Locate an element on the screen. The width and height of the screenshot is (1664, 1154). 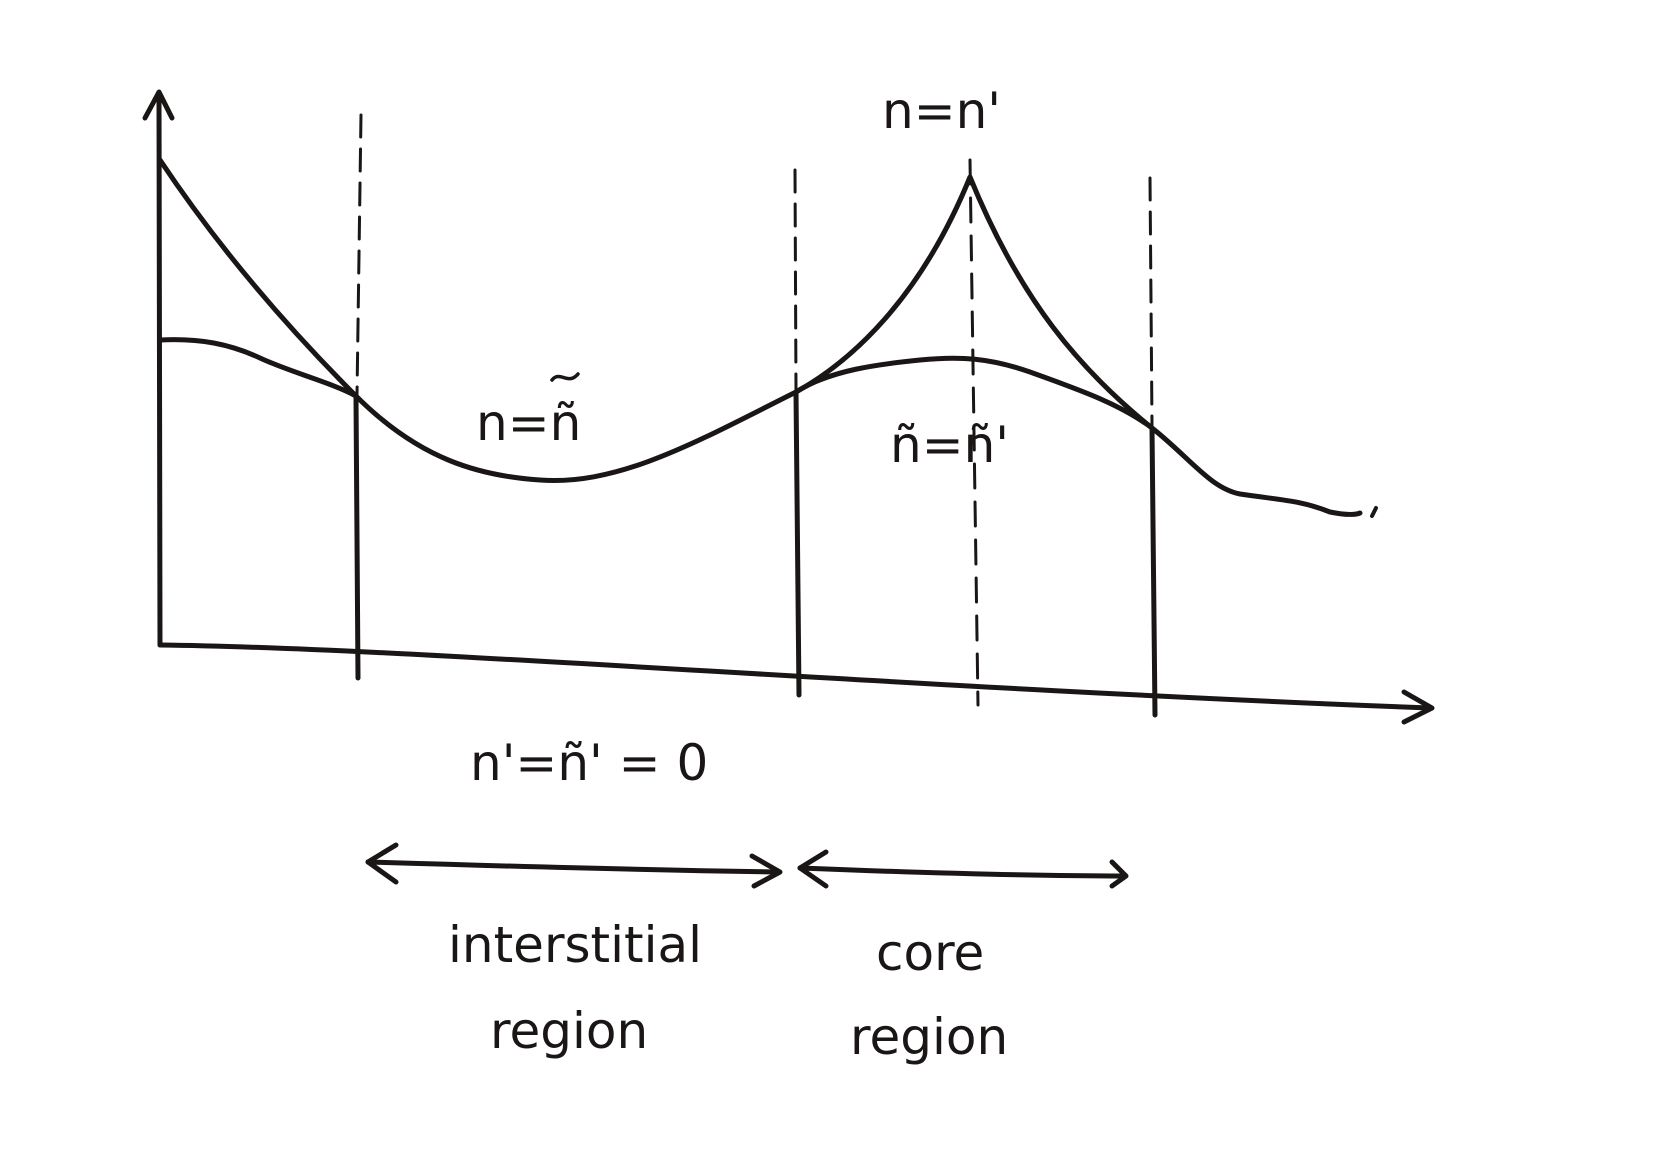
core-double-arrow is located at coordinates (962, 872).